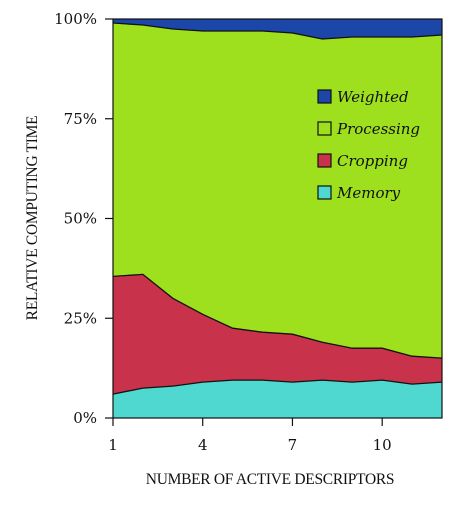  What do you see at coordinates (324, 192) in the screenshot?
I see `legend-swatch-memory` at bounding box center [324, 192].